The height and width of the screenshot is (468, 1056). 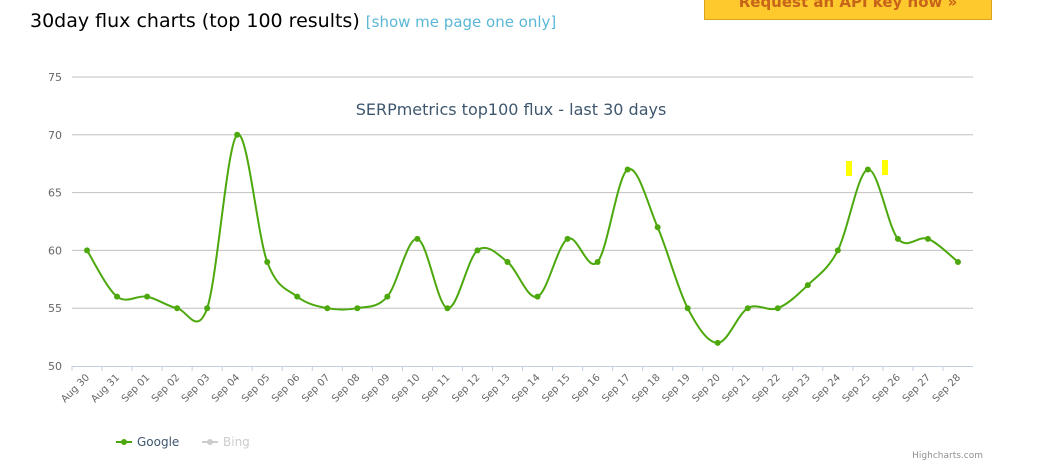 What do you see at coordinates (857, 388) in the screenshot?
I see `x-tick-label: Sep 25` at bounding box center [857, 388].